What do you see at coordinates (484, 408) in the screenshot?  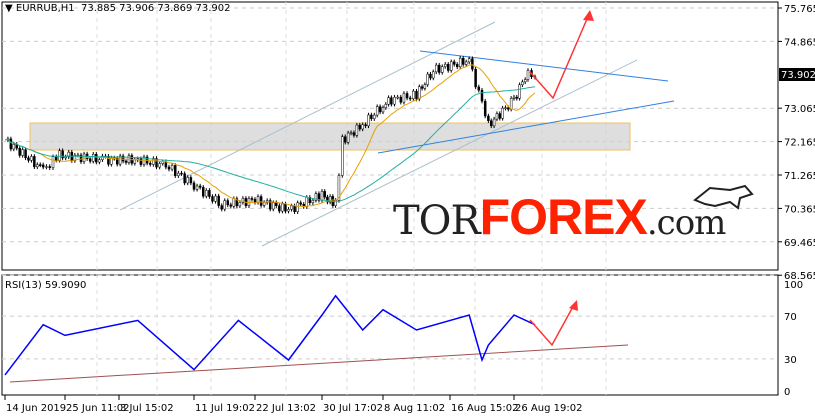 I see `time-tick-label: 16 Aug 15:02` at bounding box center [484, 408].